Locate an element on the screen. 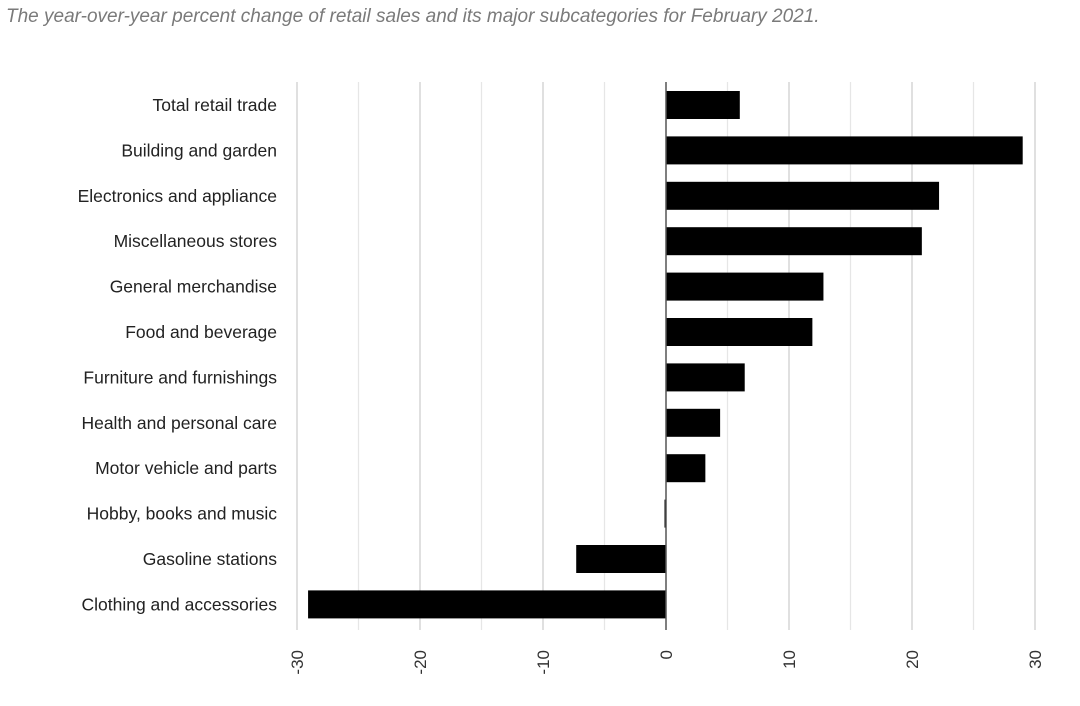  x-tick-label: 30 is located at coordinates (1035, 659).